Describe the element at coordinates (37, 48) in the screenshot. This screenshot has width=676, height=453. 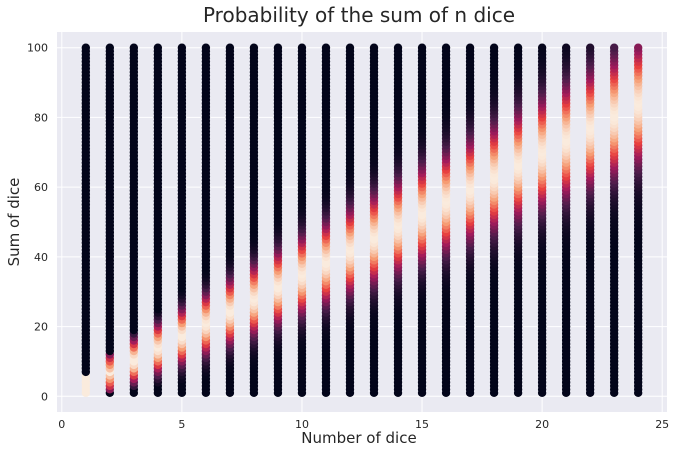
I see `y-tick-label: 100` at that location.